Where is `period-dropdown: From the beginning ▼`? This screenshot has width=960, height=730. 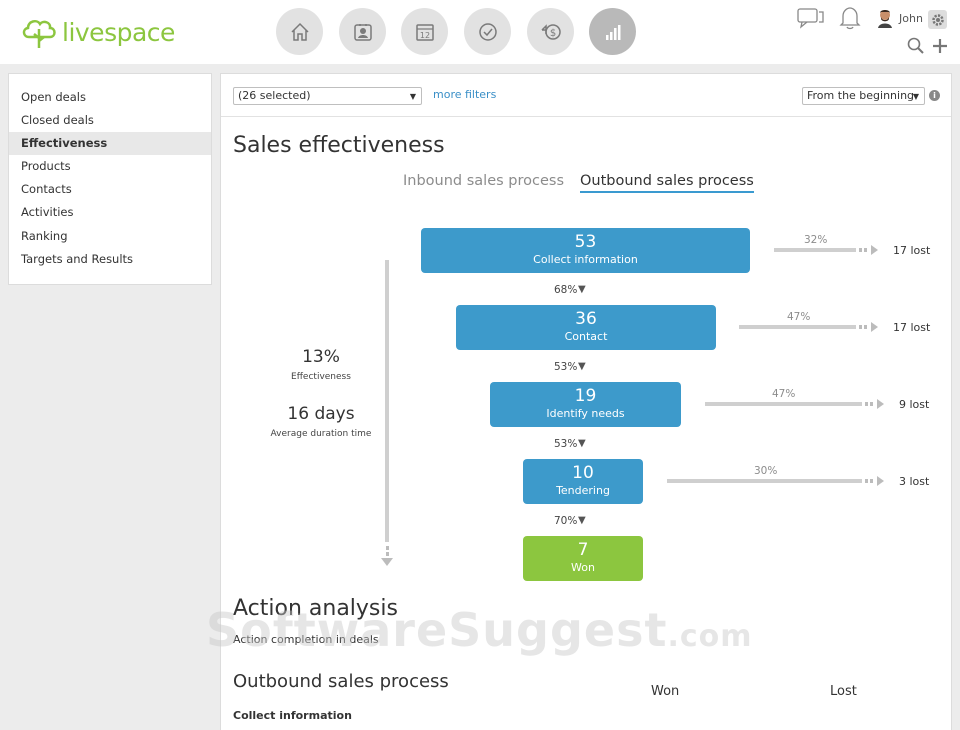 period-dropdown: From the beginning ▼ is located at coordinates (863, 96).